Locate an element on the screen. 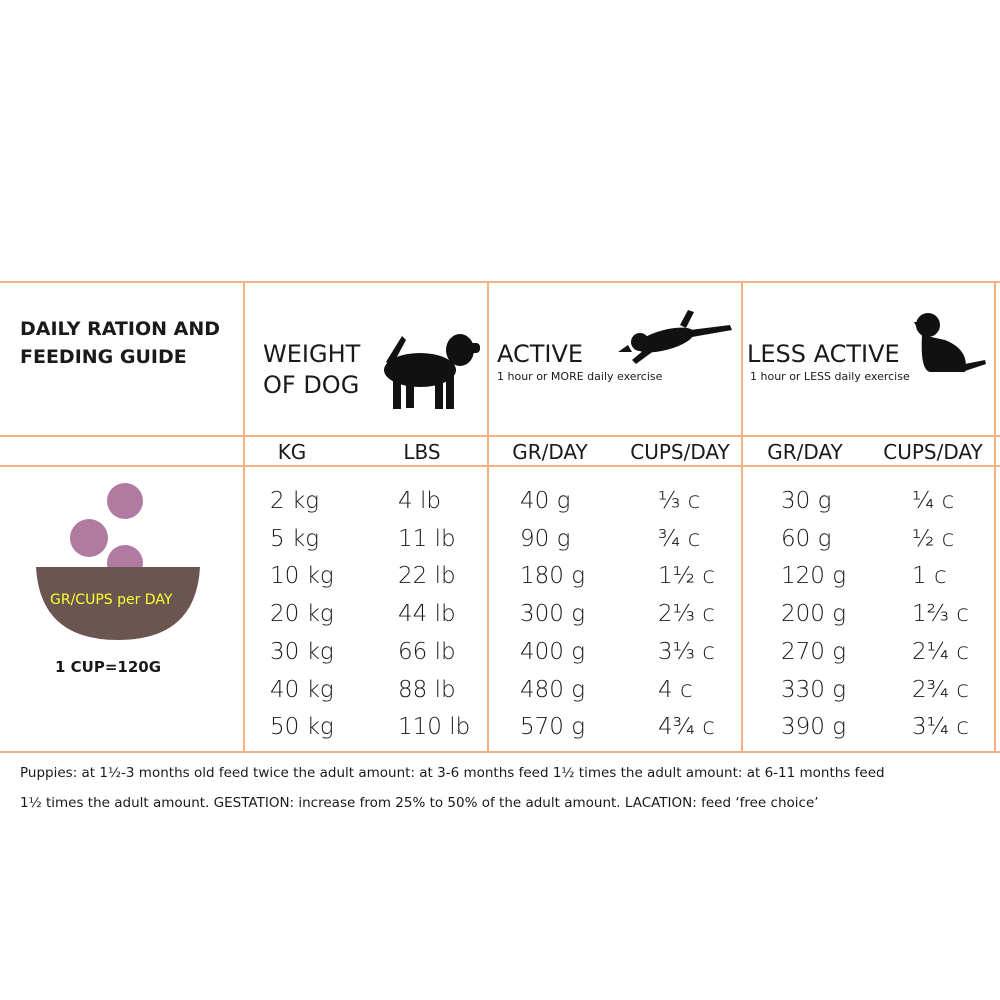  cell: 2⅓ c is located at coordinates (686, 614).